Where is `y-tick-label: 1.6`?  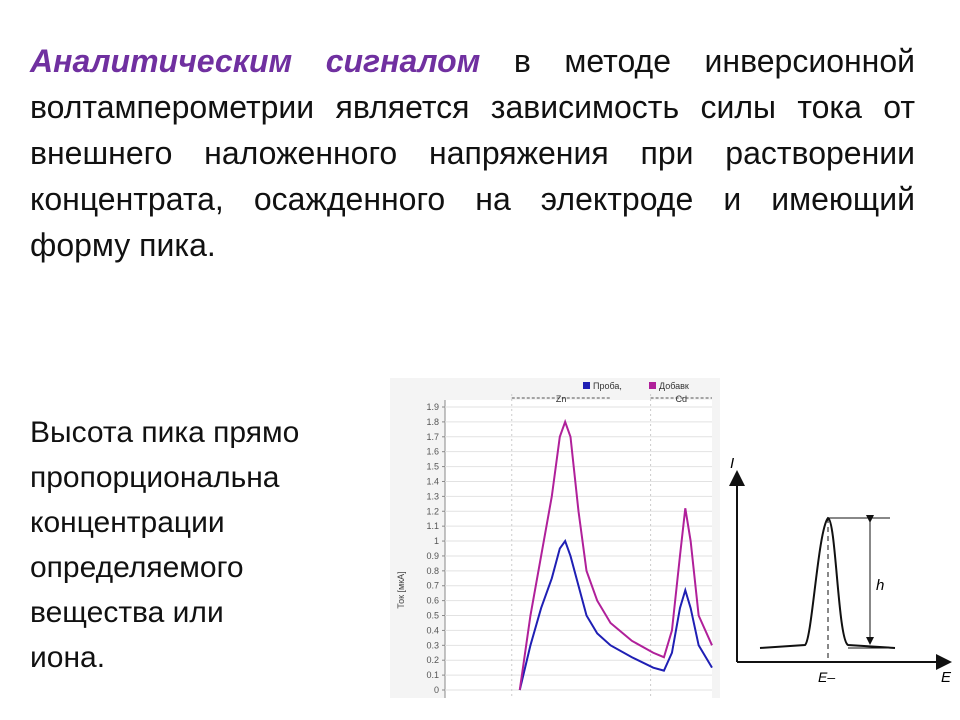 y-tick-label: 1.6 is located at coordinates (432, 452).